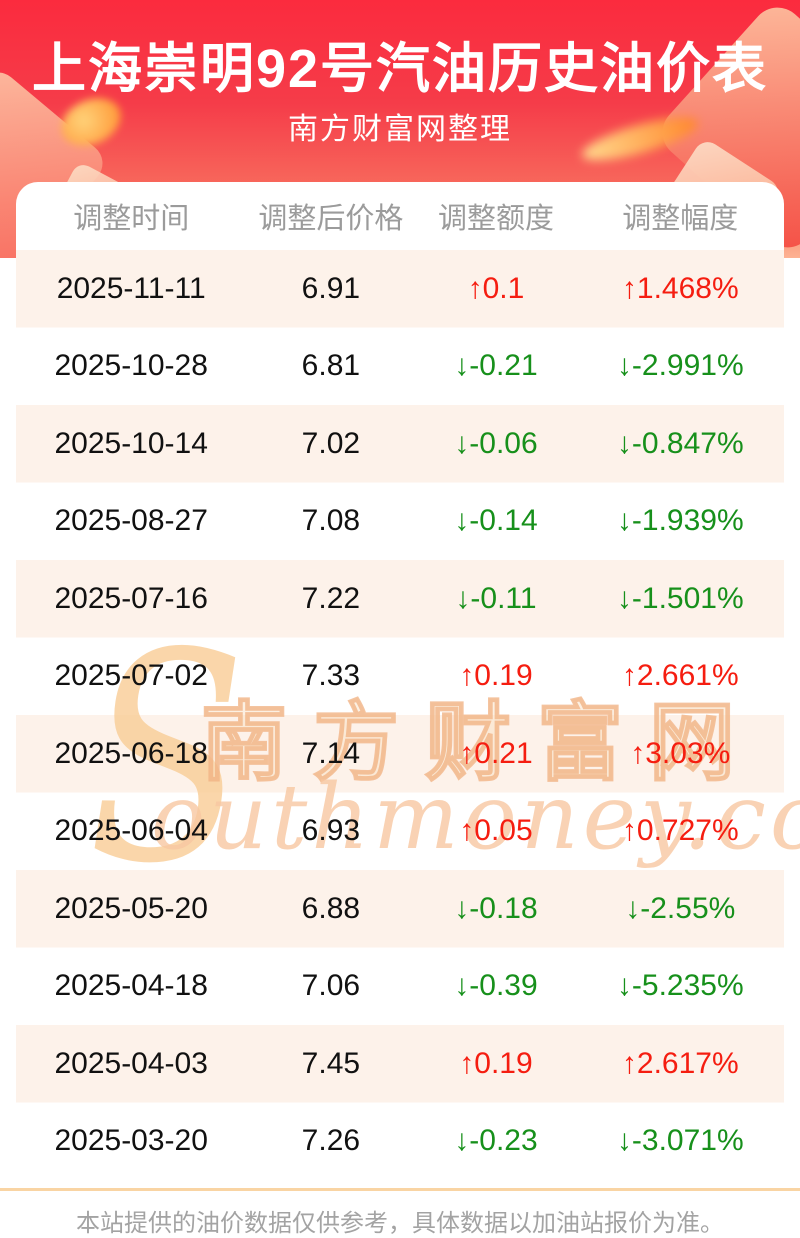  Describe the element at coordinates (400, 754) in the screenshot. I see `table-row: 2025-06-18 7.14 ↑0.21 ↑3.03%` at that location.